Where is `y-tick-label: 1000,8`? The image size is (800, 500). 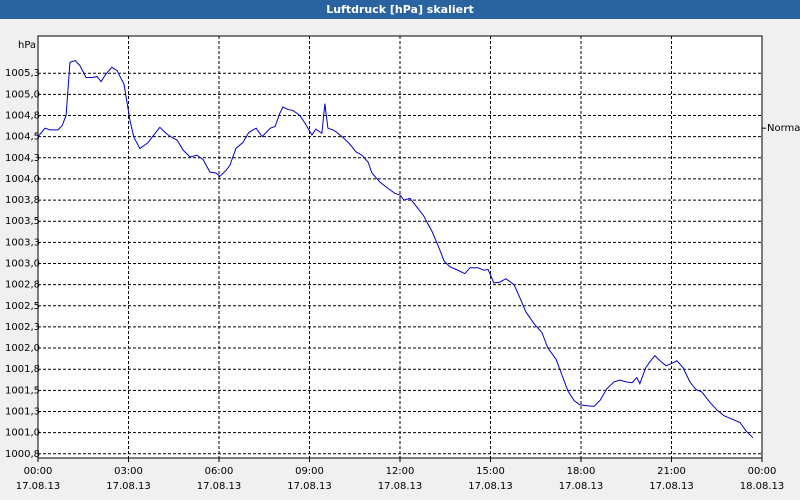 y-tick-label: 1000,8 is located at coordinates (22, 454).